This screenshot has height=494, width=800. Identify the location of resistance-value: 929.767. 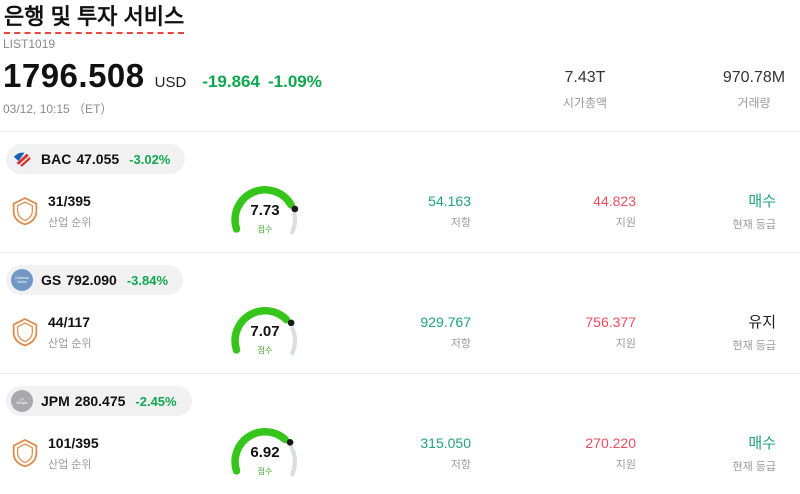
(445, 321).